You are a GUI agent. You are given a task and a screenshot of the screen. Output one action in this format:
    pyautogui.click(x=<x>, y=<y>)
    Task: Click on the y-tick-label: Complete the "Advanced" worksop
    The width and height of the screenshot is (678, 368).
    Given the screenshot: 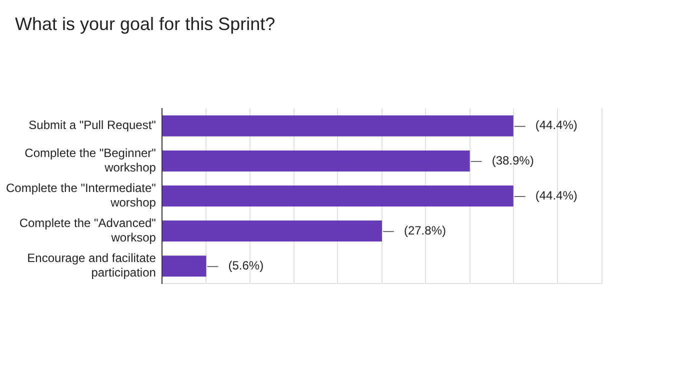 What is the action you would take?
    pyautogui.click(x=87, y=230)
    